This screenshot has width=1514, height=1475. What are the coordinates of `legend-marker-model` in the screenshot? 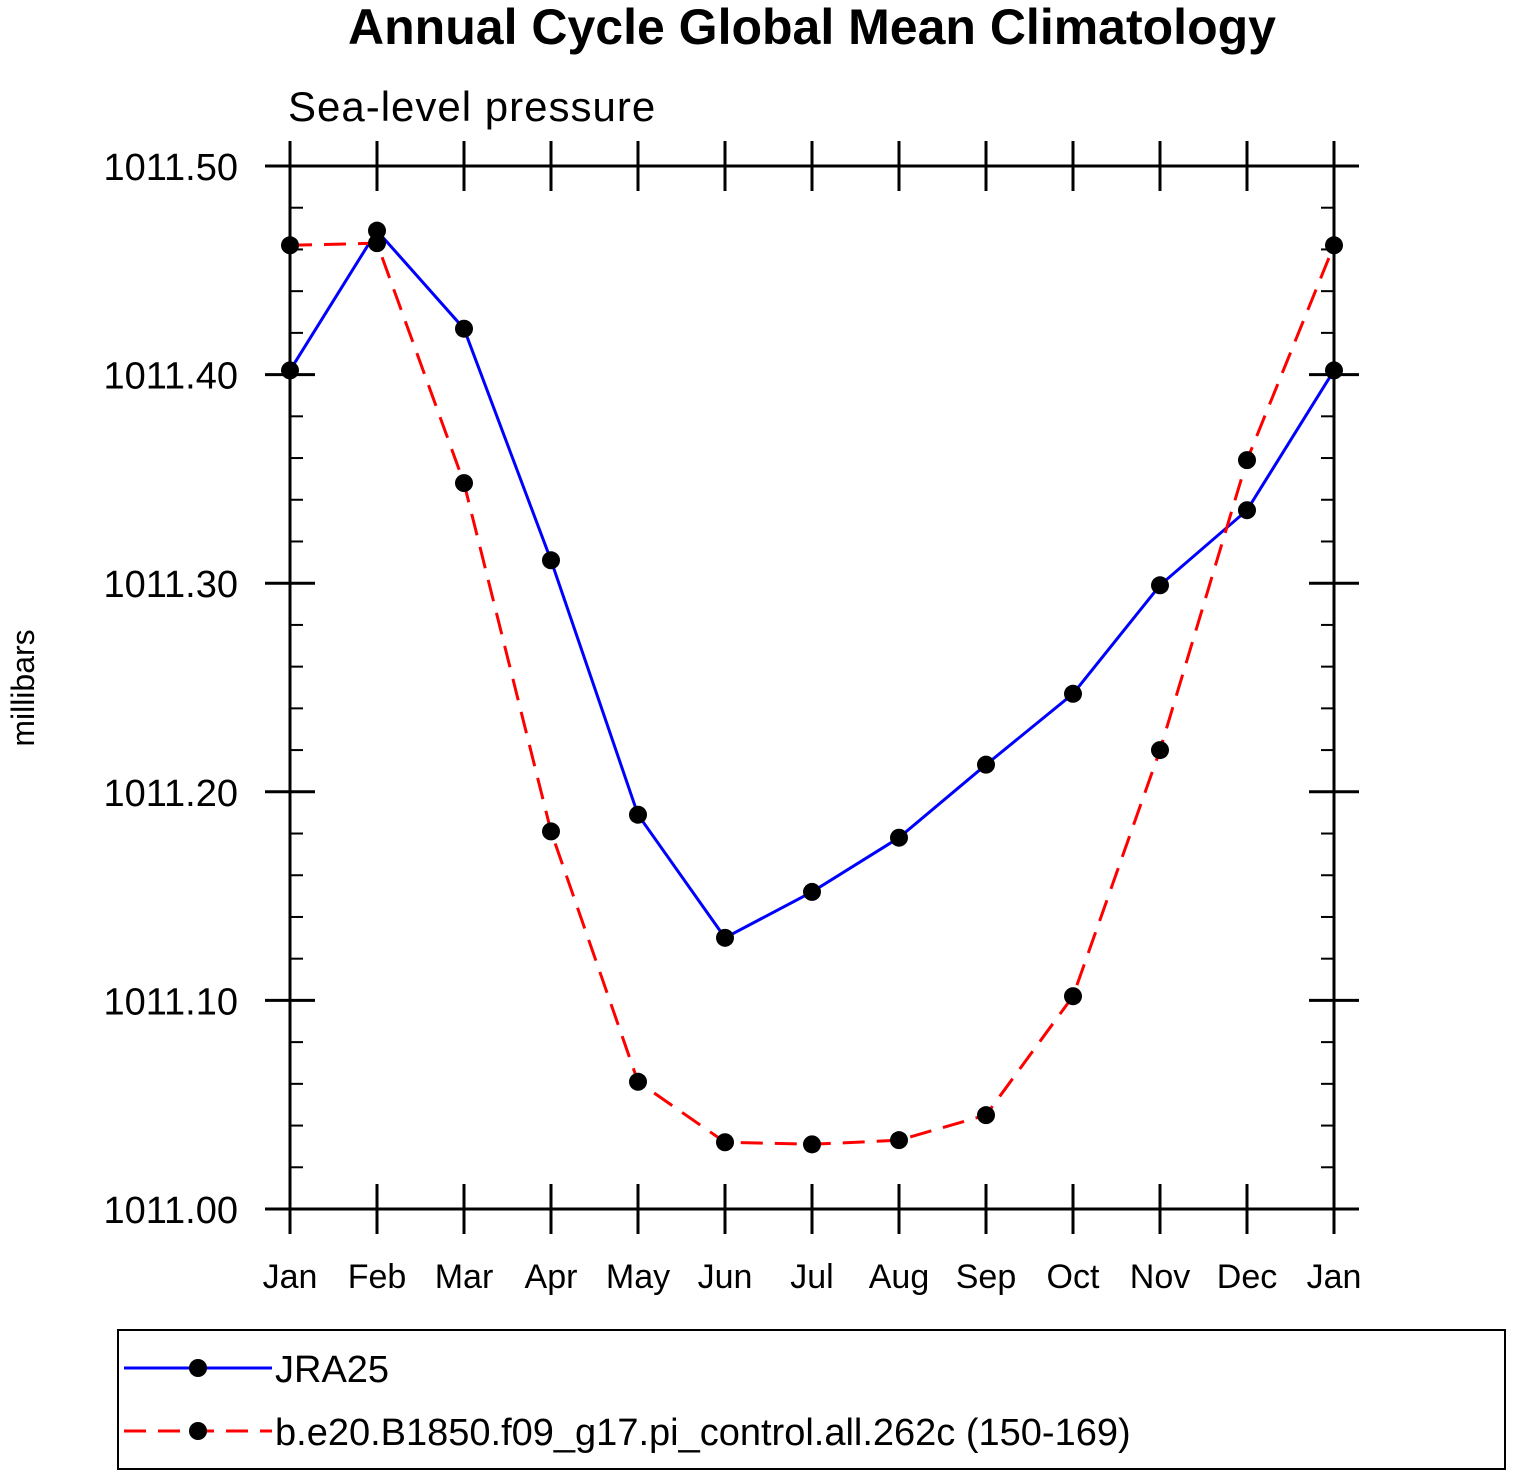 It's located at (198, 1431).